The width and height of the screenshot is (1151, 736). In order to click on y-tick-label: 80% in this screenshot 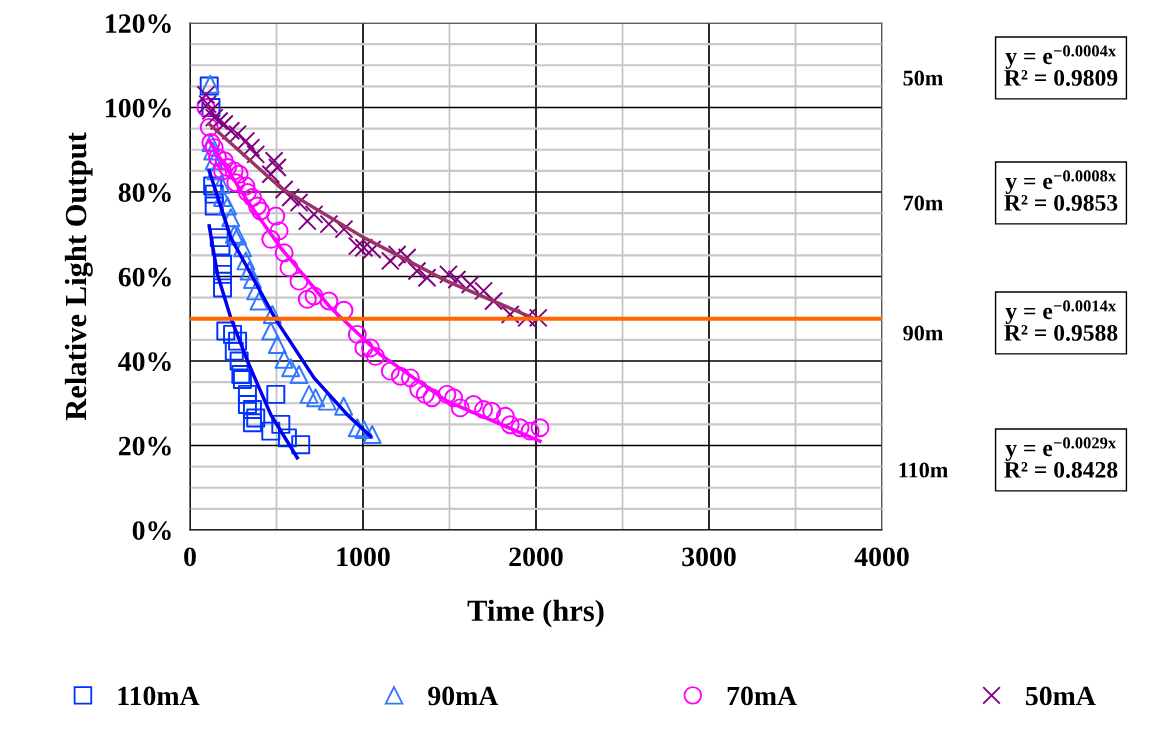, I will do `click(144, 192)`.